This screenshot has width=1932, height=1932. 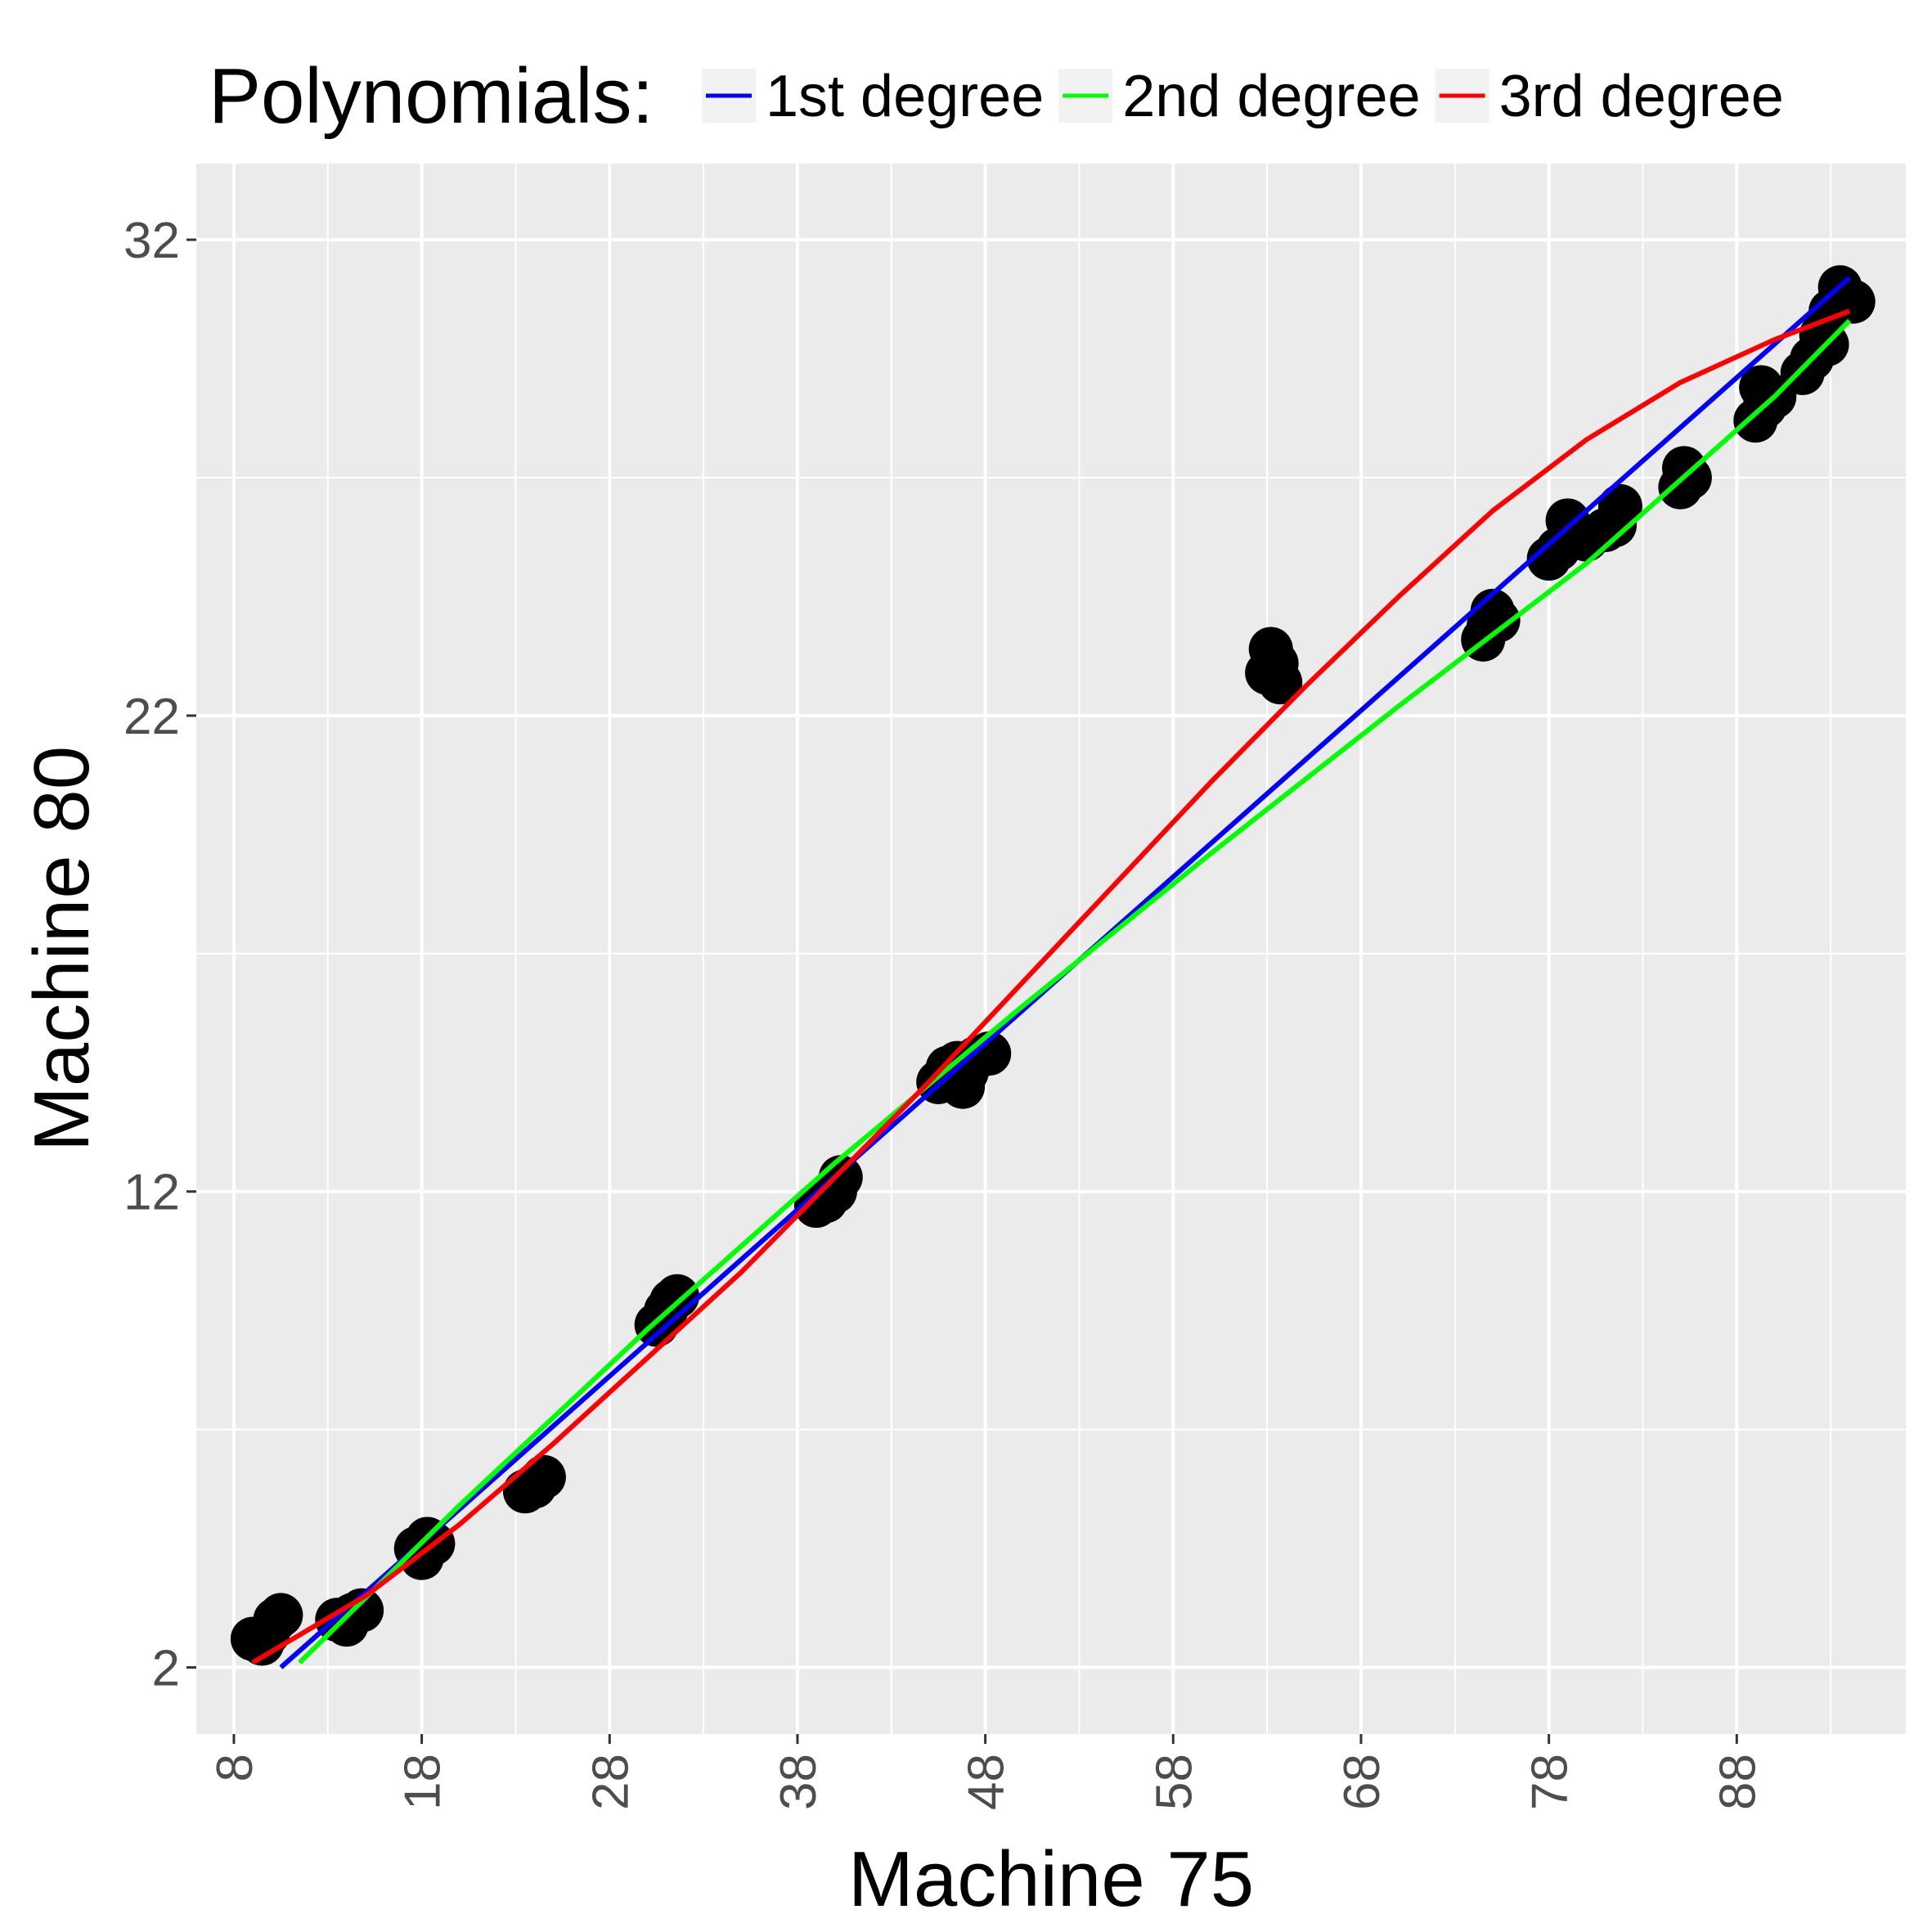 I want to click on legend-entries: 1st degree 2nd degree 3rd degree, so click(x=1243, y=97).